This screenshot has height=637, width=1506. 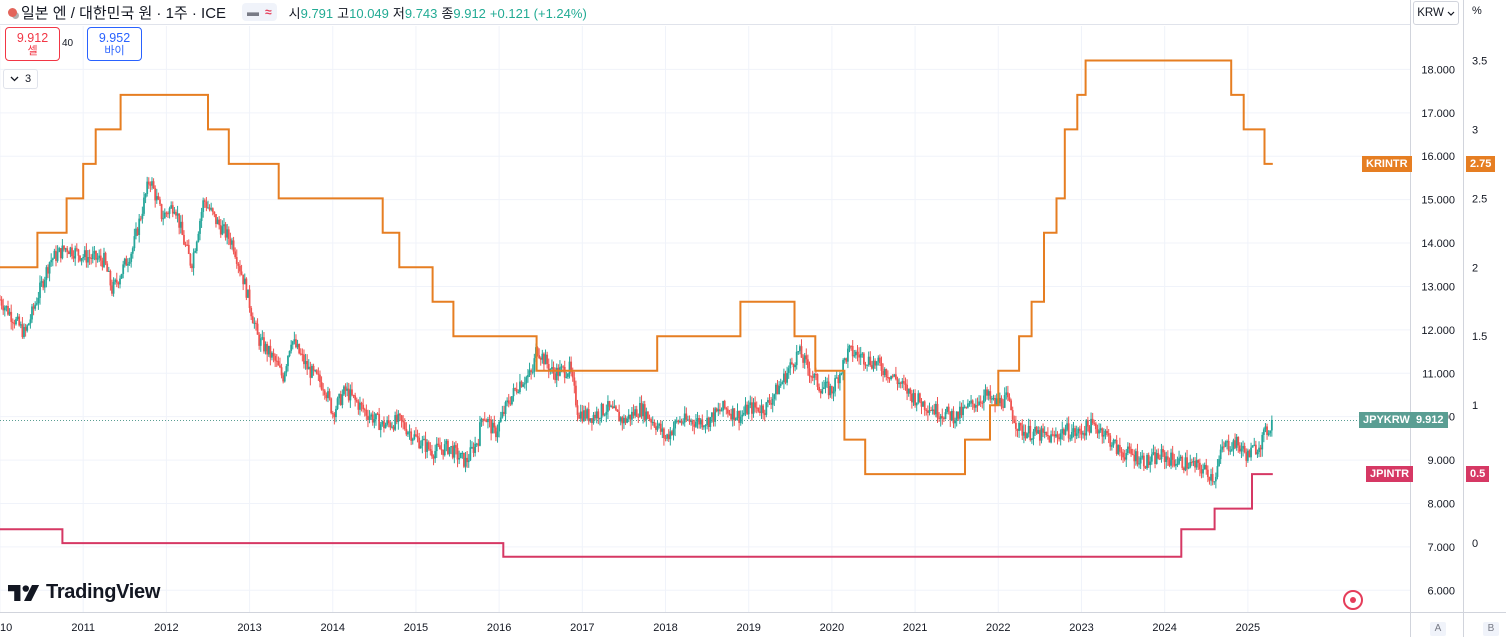 What do you see at coordinates (21, 79) in the screenshot?
I see `indicators-toggle: 3` at bounding box center [21, 79].